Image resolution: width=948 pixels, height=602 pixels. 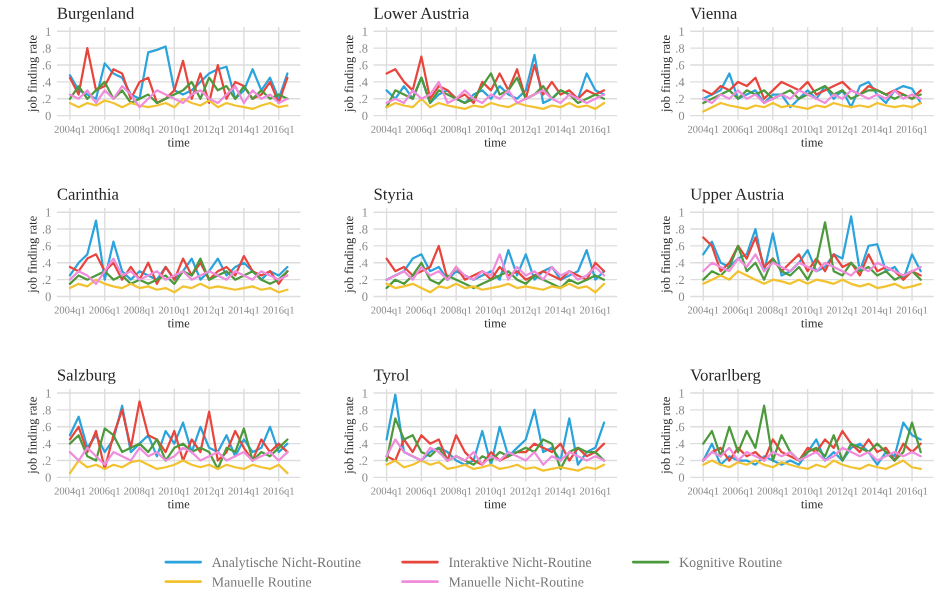 I want to click on chart-title: Salzburg, so click(x=86, y=376).